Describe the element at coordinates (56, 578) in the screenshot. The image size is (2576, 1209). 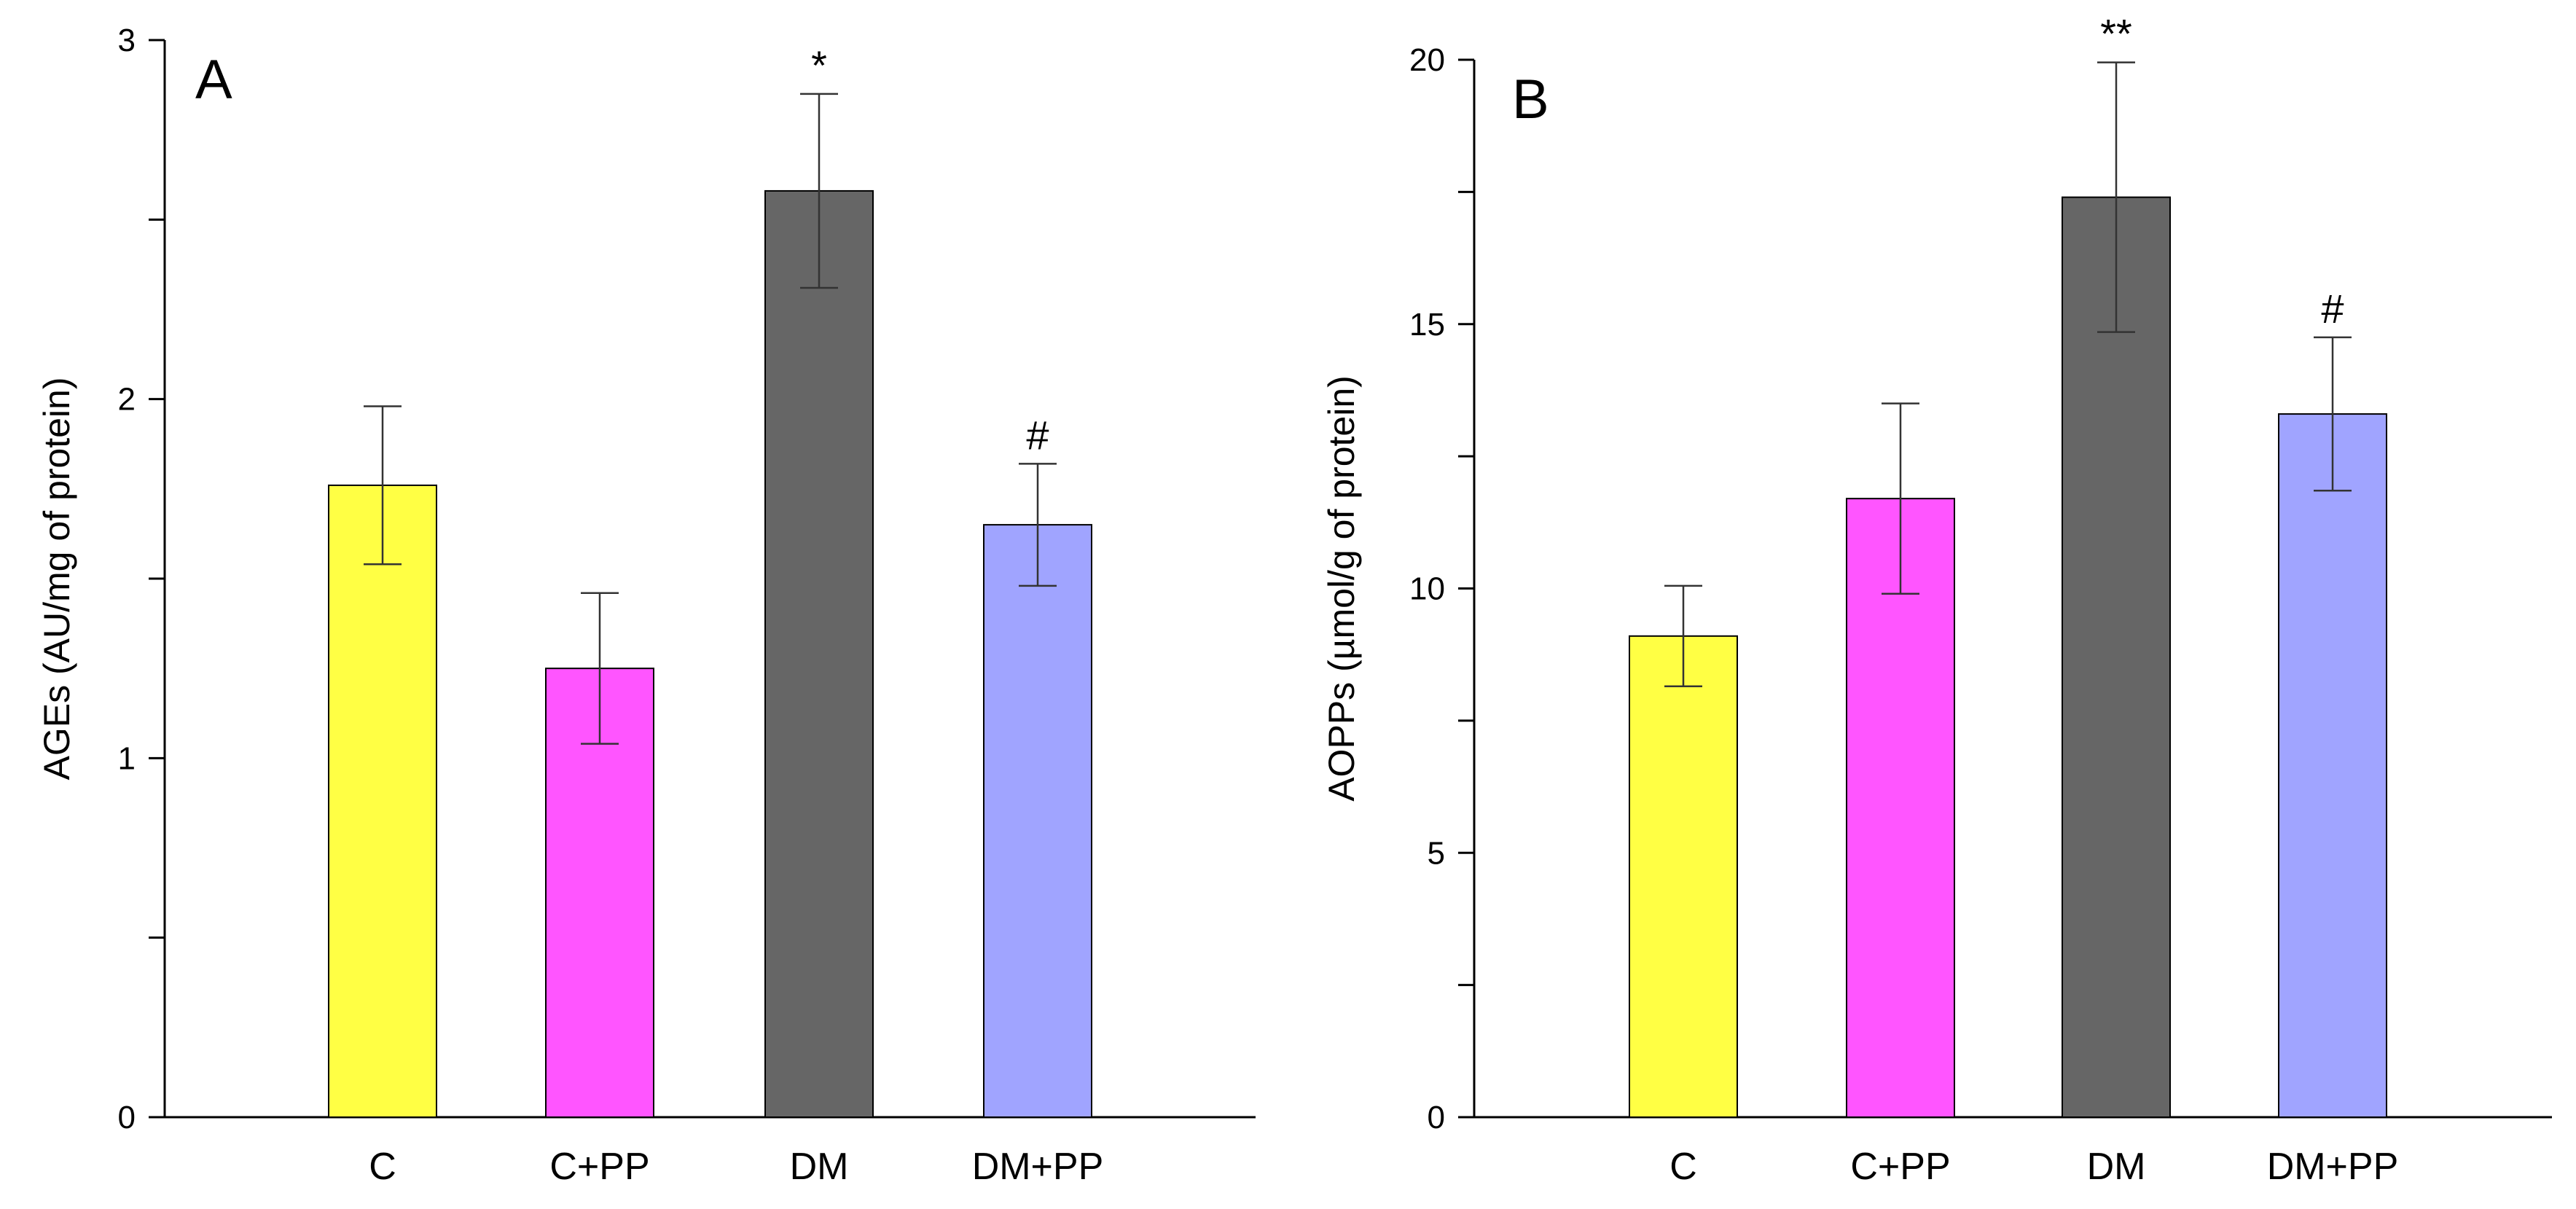
I see `y-axis-title: AGEs (AU/mg of protein)` at that location.